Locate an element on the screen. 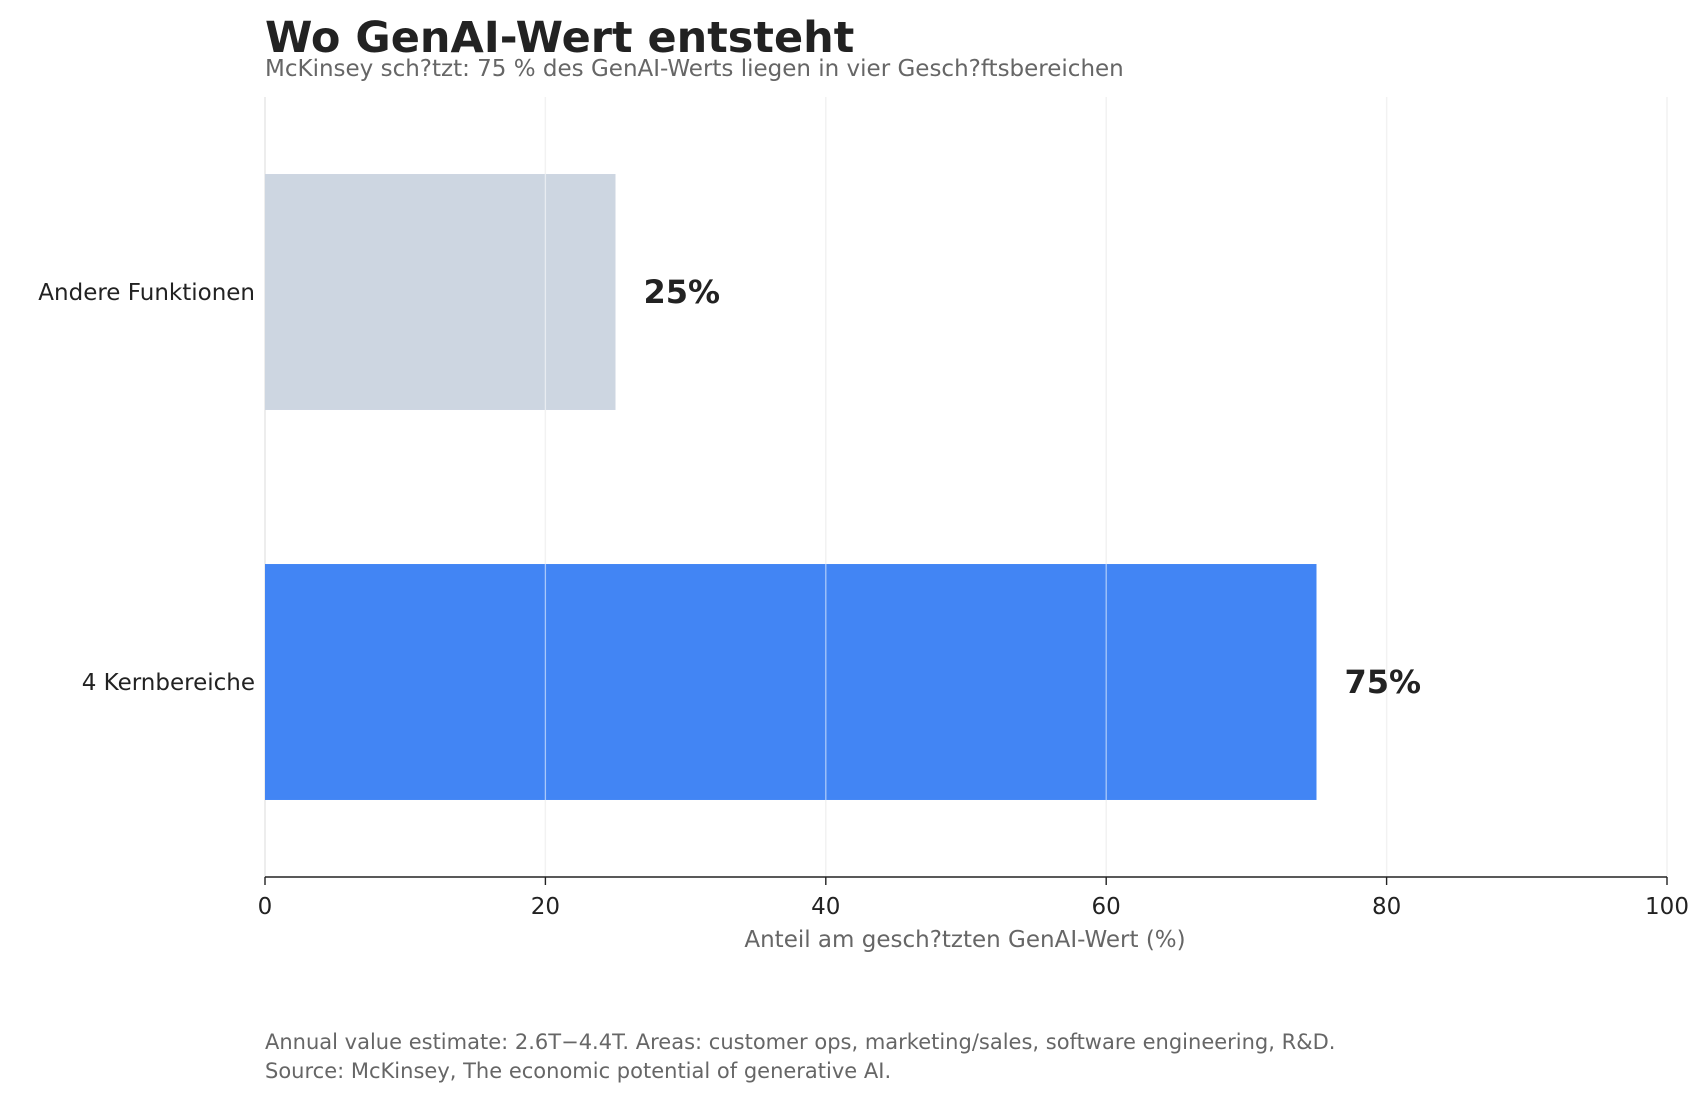 Image resolution: width=1699 pixels, height=1096 pixels. x-tick-label-1: 20 is located at coordinates (545, 907).